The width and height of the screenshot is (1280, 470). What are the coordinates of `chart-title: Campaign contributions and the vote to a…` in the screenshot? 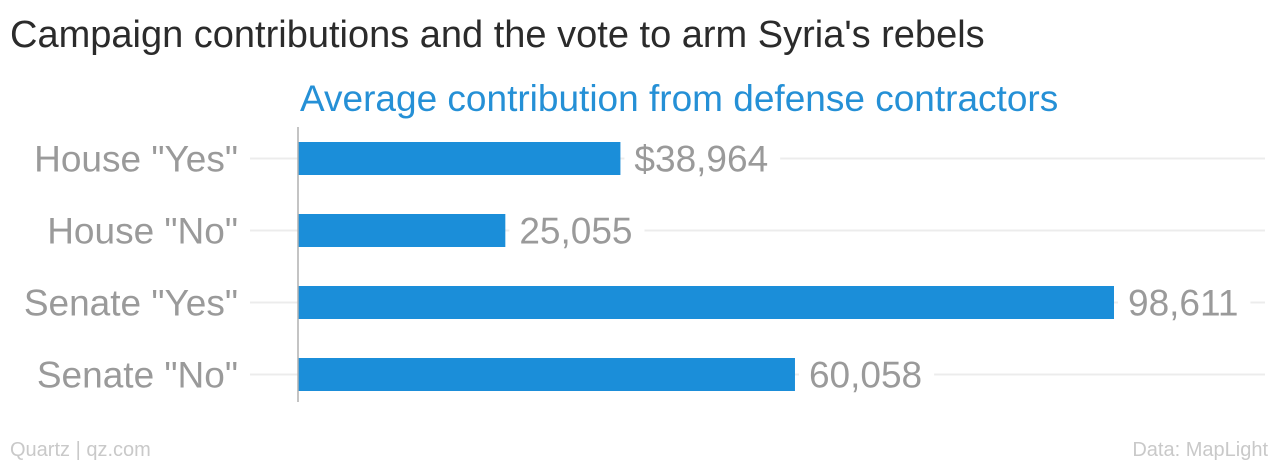 It's located at (497, 35).